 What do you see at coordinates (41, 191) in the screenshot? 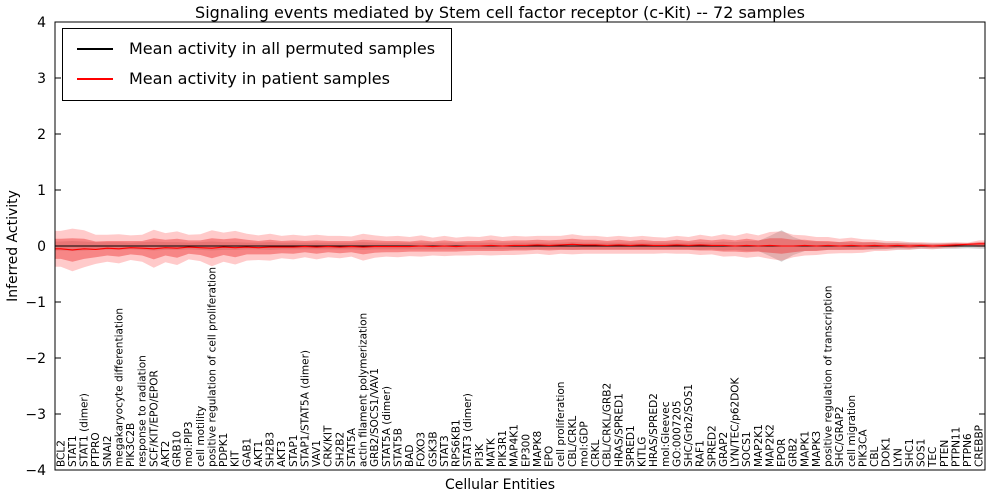
I see `y-tick-label: 1` at bounding box center [41, 191].